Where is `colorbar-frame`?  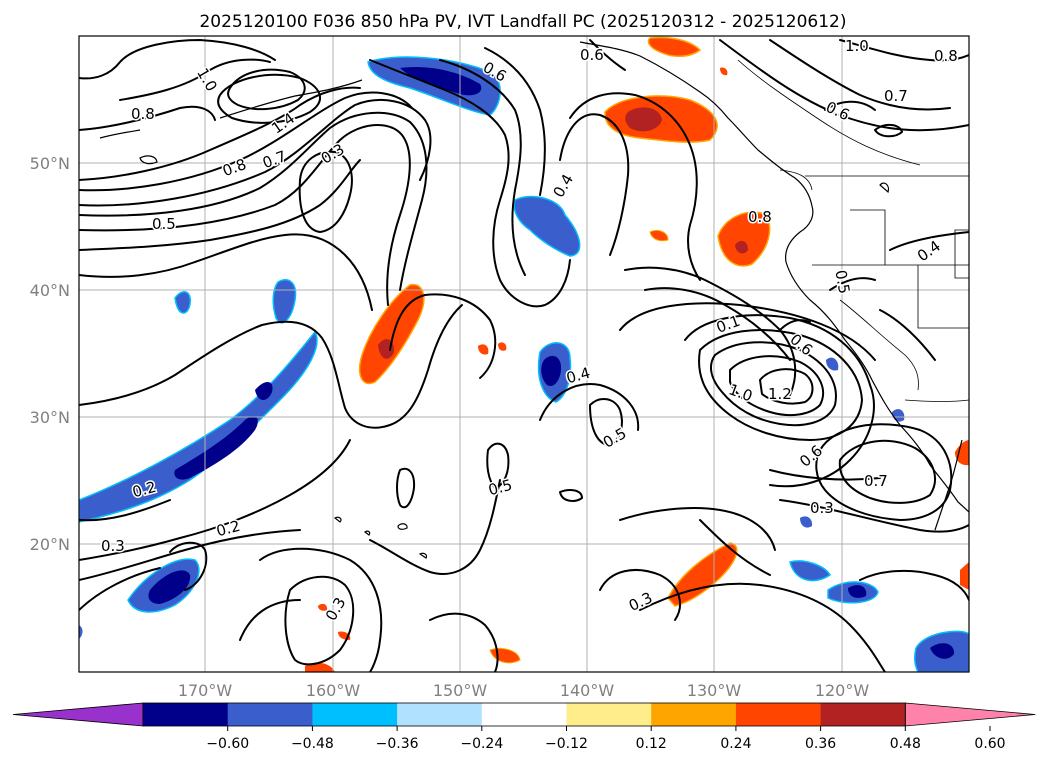 colorbar-frame is located at coordinates (524, 714).